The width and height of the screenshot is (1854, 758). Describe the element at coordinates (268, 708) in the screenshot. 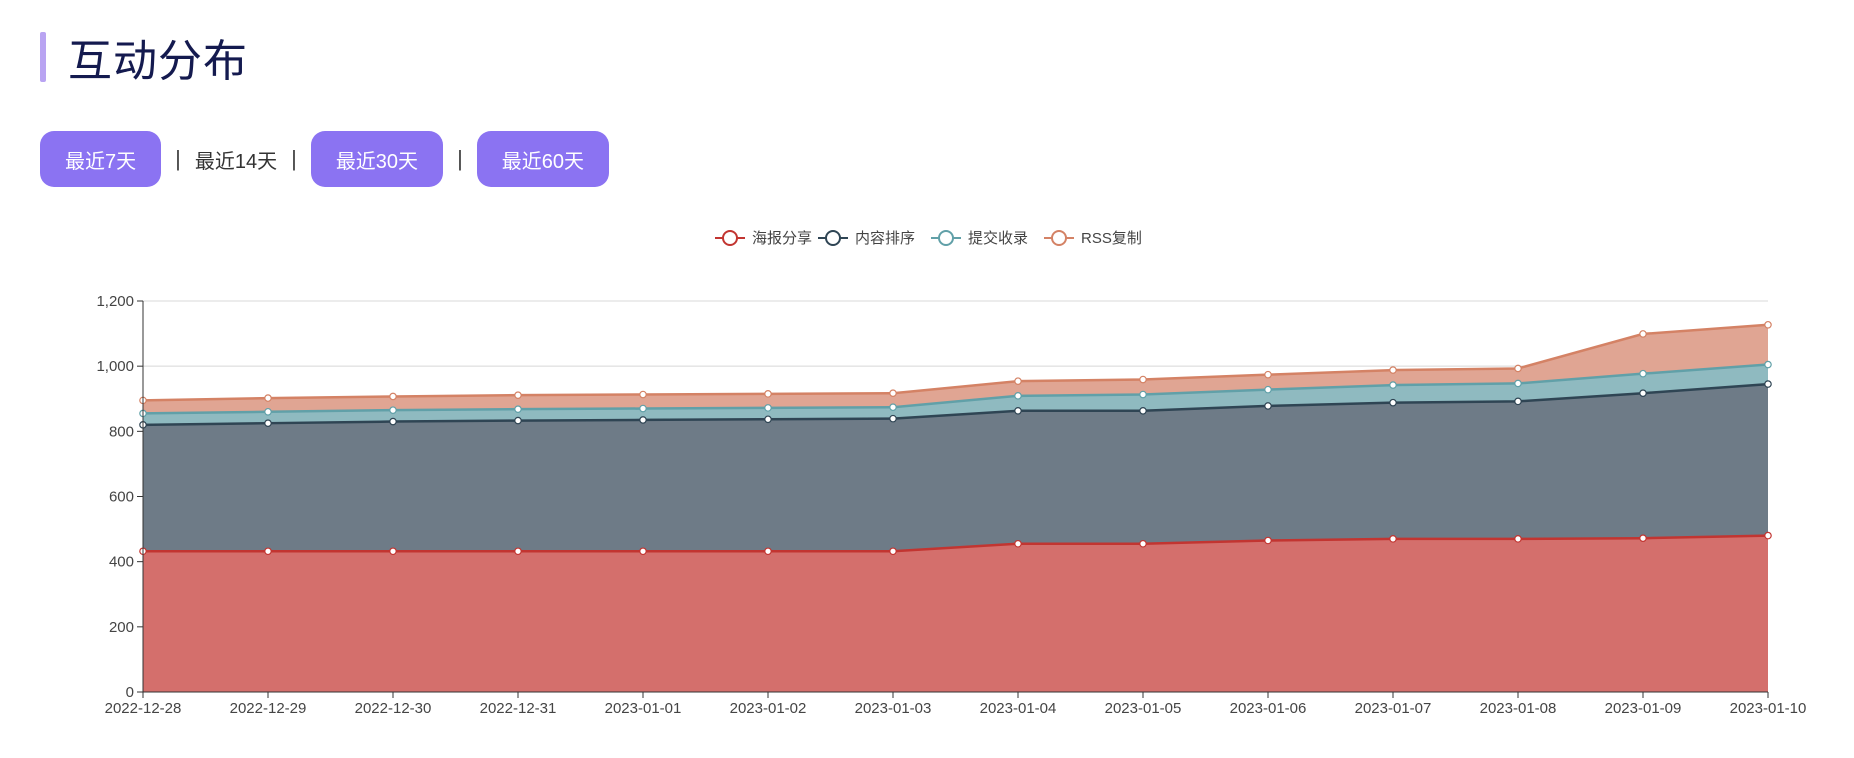

I see `x-tick-label: 2022-12-29` at that location.